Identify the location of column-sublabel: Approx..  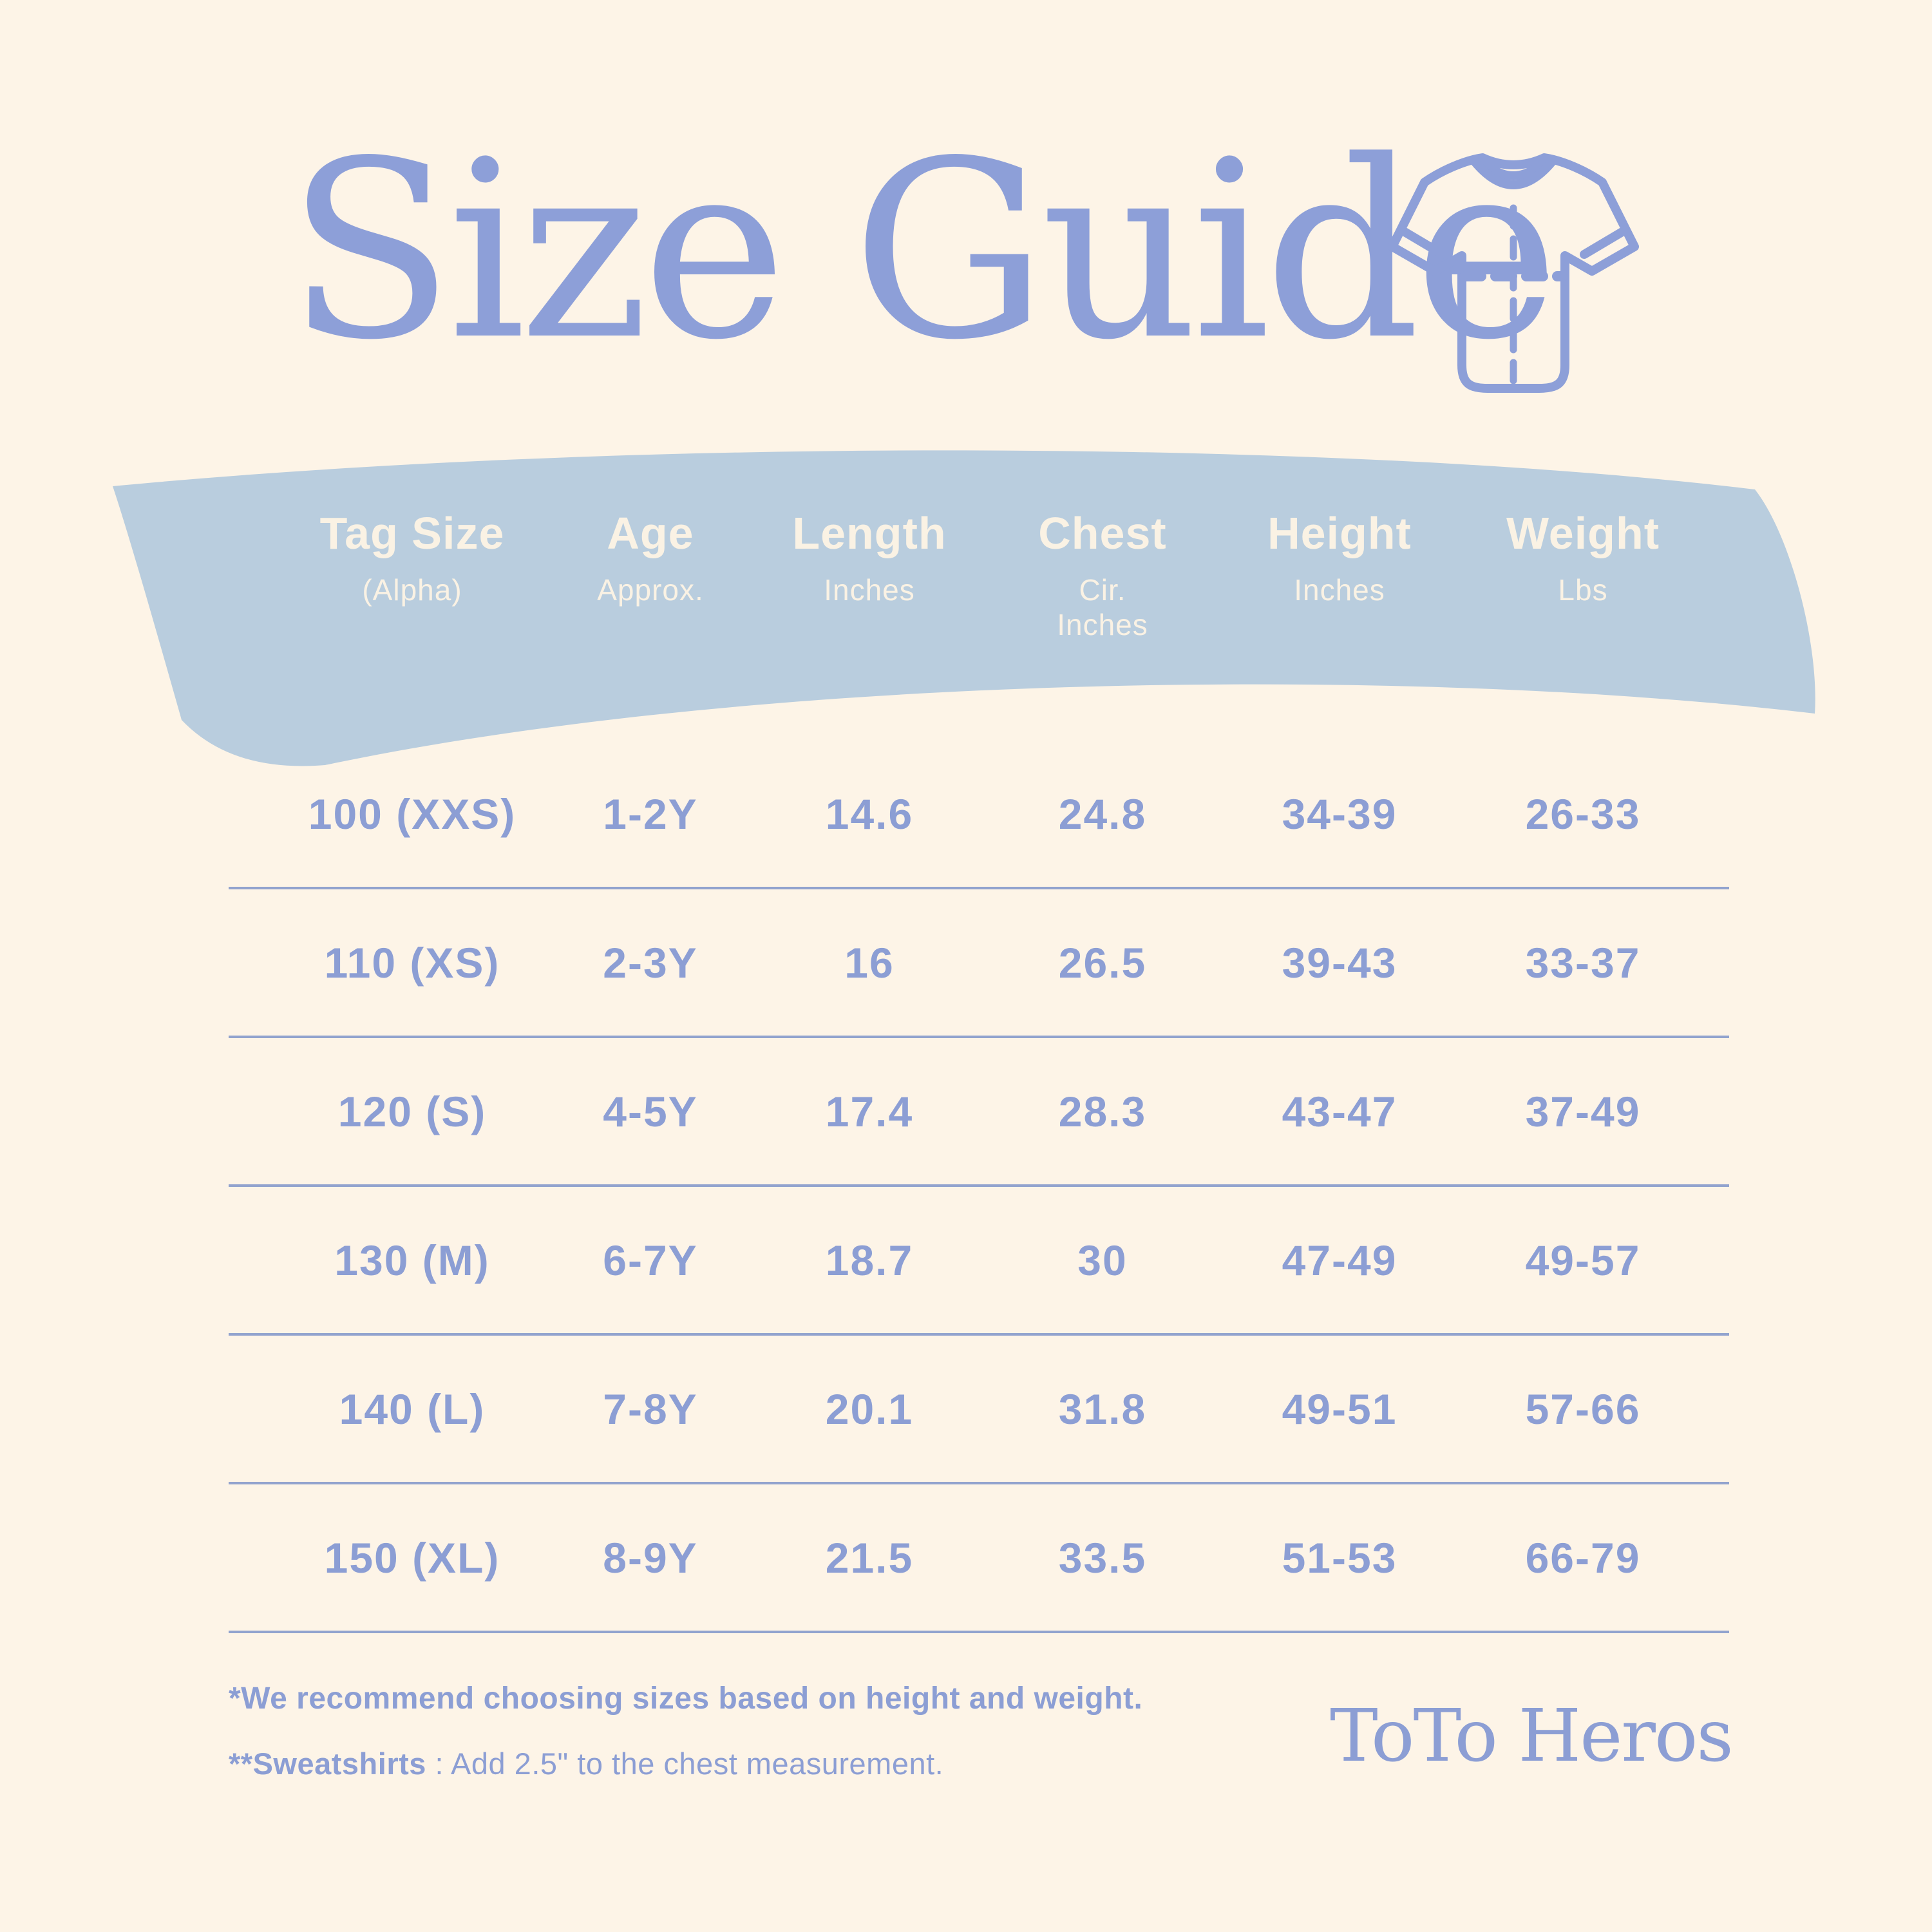
(651, 590).